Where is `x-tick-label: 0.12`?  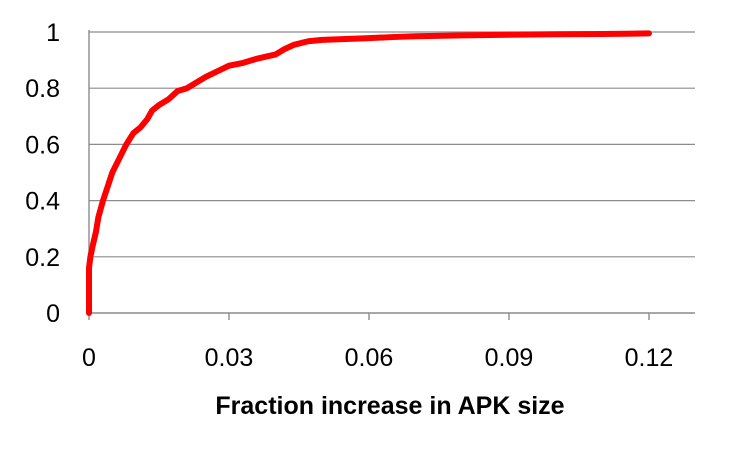
x-tick-label: 0.12 is located at coordinates (649, 358).